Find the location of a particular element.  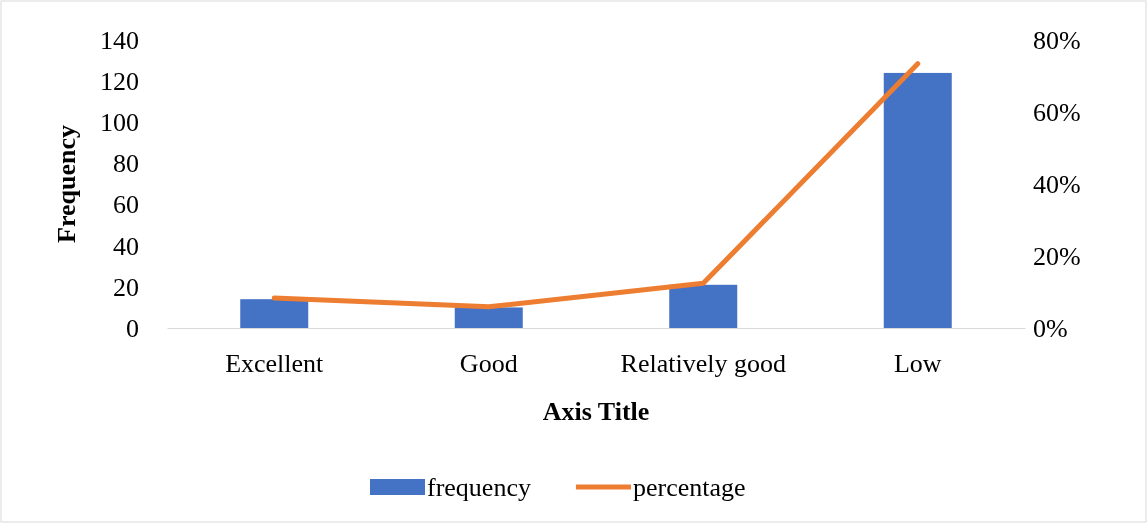

y-axis-title: Frequency is located at coordinates (66, 184).